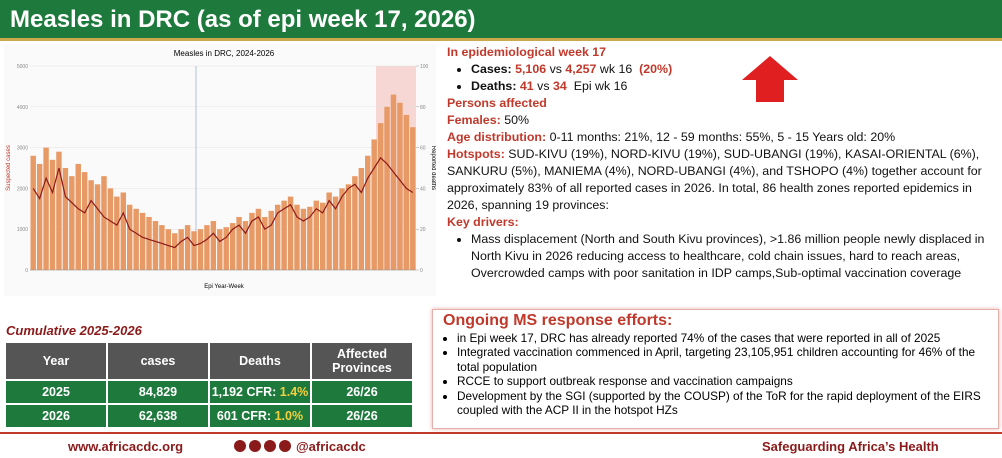 The width and height of the screenshot is (1002, 458). I want to click on y2-tick-label: 20, so click(423, 230).